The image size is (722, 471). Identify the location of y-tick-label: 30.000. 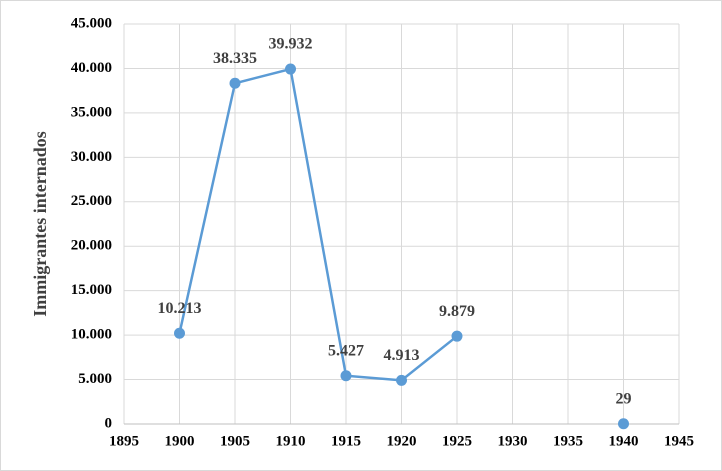
(91, 157).